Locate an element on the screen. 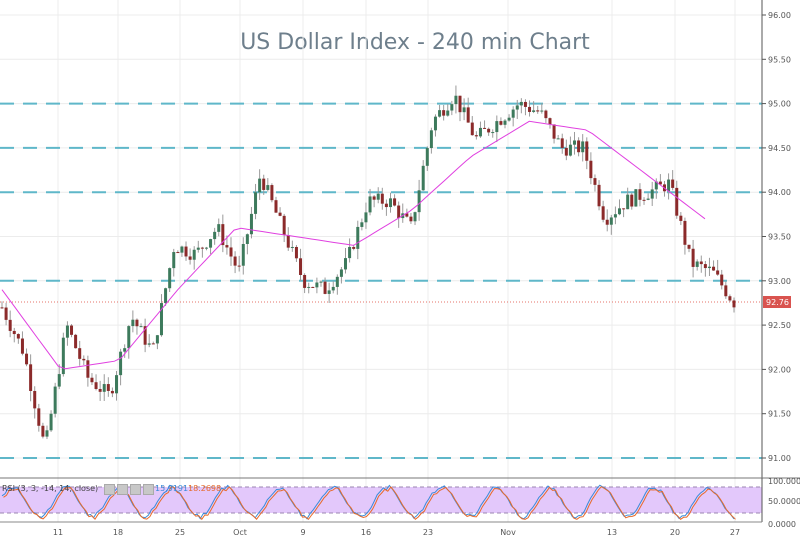 The image size is (800, 538). price-tick: 92.50 is located at coordinates (779, 325).